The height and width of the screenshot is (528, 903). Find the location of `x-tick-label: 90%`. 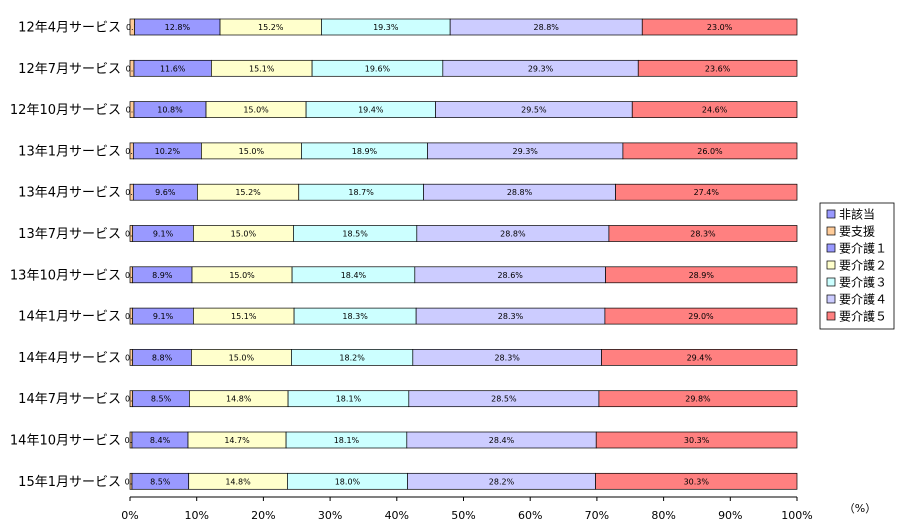

x-tick-label: 90% is located at coordinates (730, 515).